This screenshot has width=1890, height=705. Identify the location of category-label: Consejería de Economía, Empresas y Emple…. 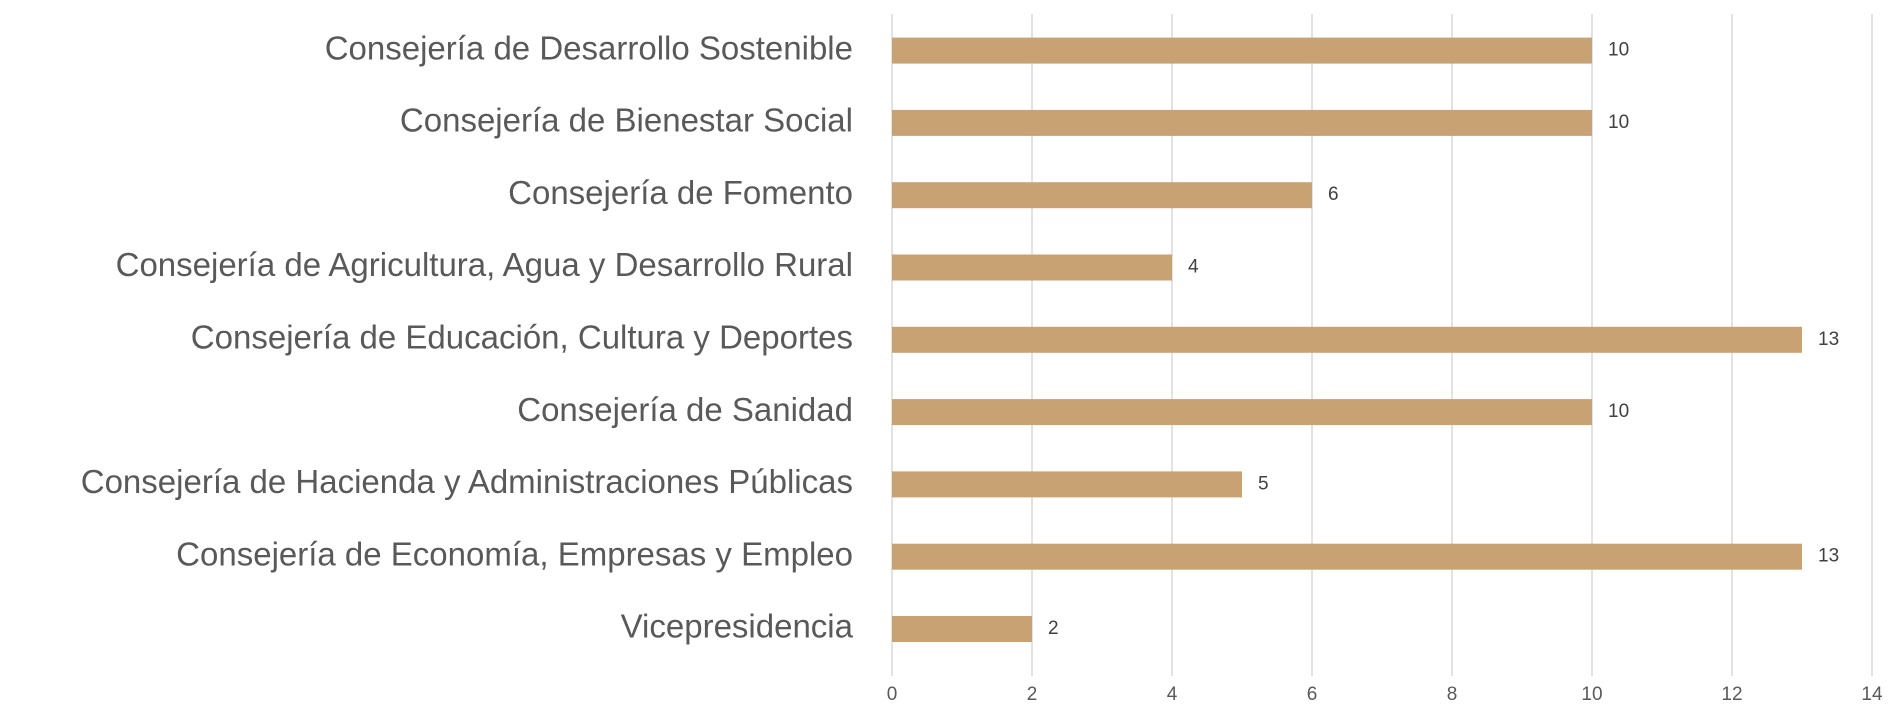
(514, 553).